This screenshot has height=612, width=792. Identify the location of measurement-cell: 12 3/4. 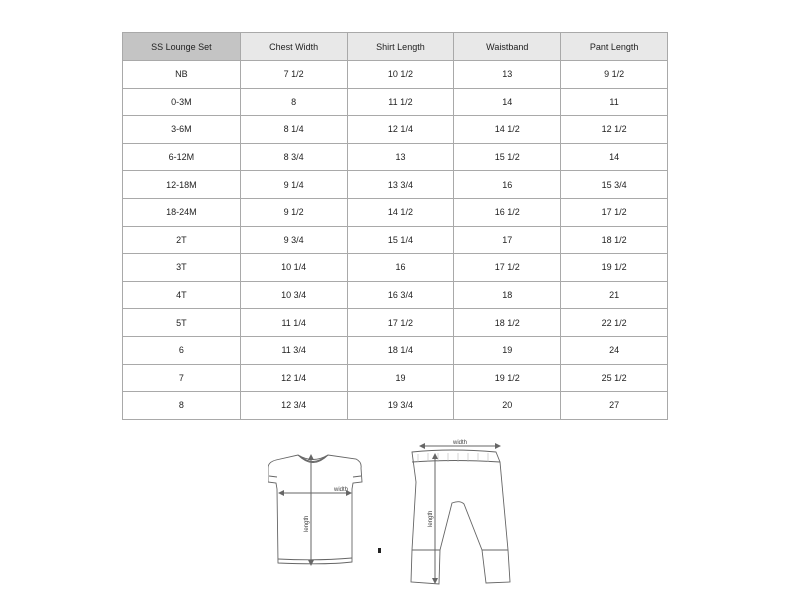
(293, 405).